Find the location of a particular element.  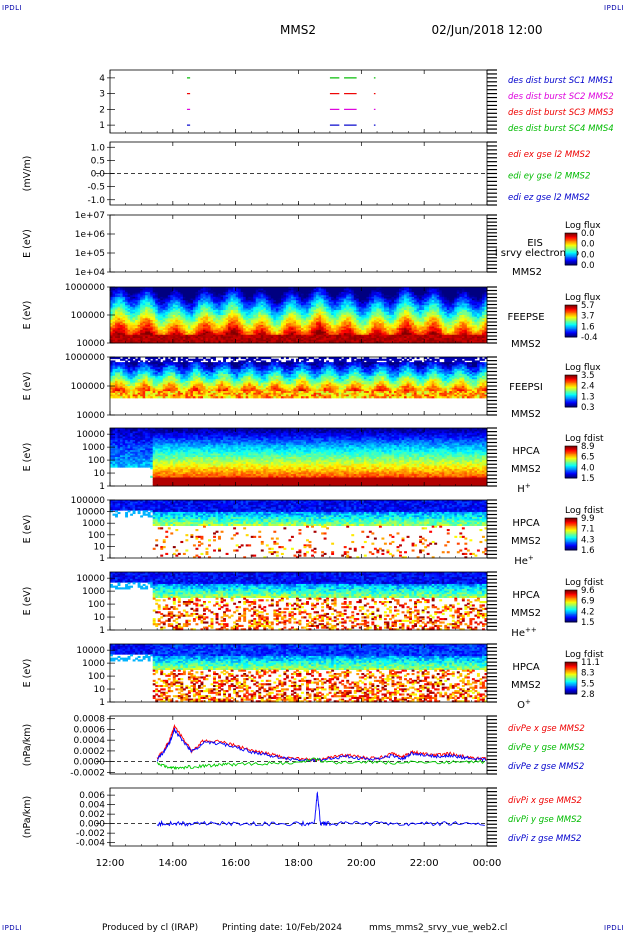

instrument-label: FEEPSI is located at coordinates (526, 387).